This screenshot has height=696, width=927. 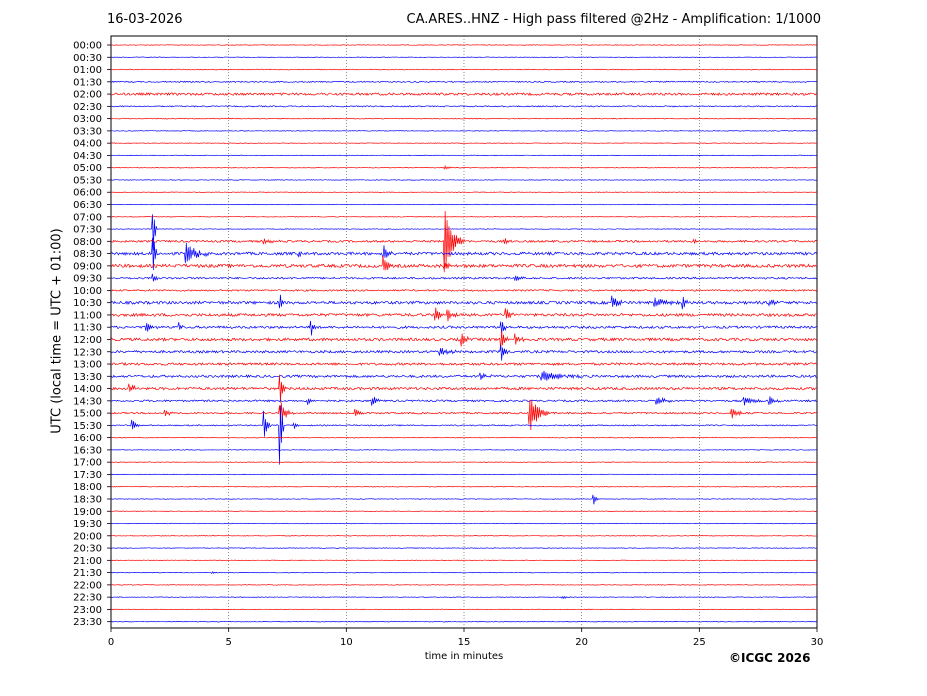 What do you see at coordinates (57, 331) in the screenshot?
I see `y-axis-label: UTC (local time = UTC + 01:00)` at bounding box center [57, 331].